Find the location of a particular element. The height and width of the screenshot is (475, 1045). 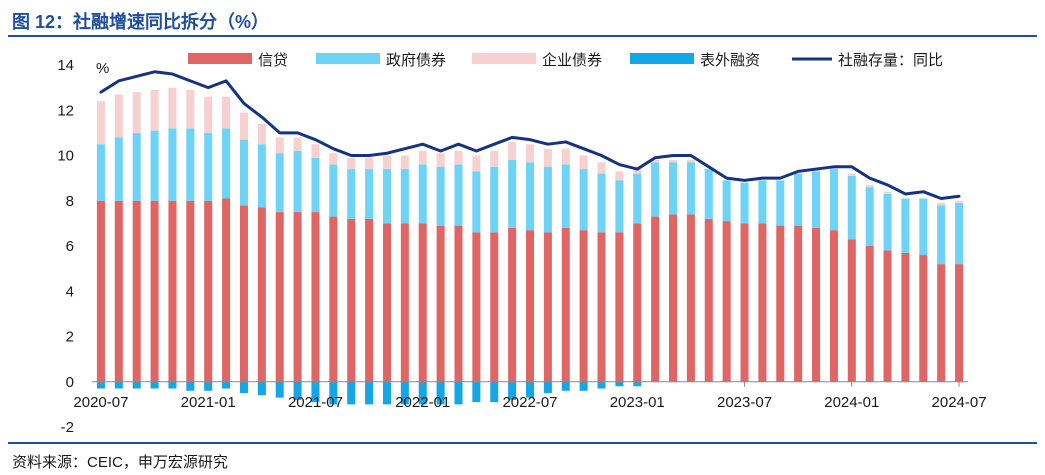

source-rule is located at coordinates (522, 443).